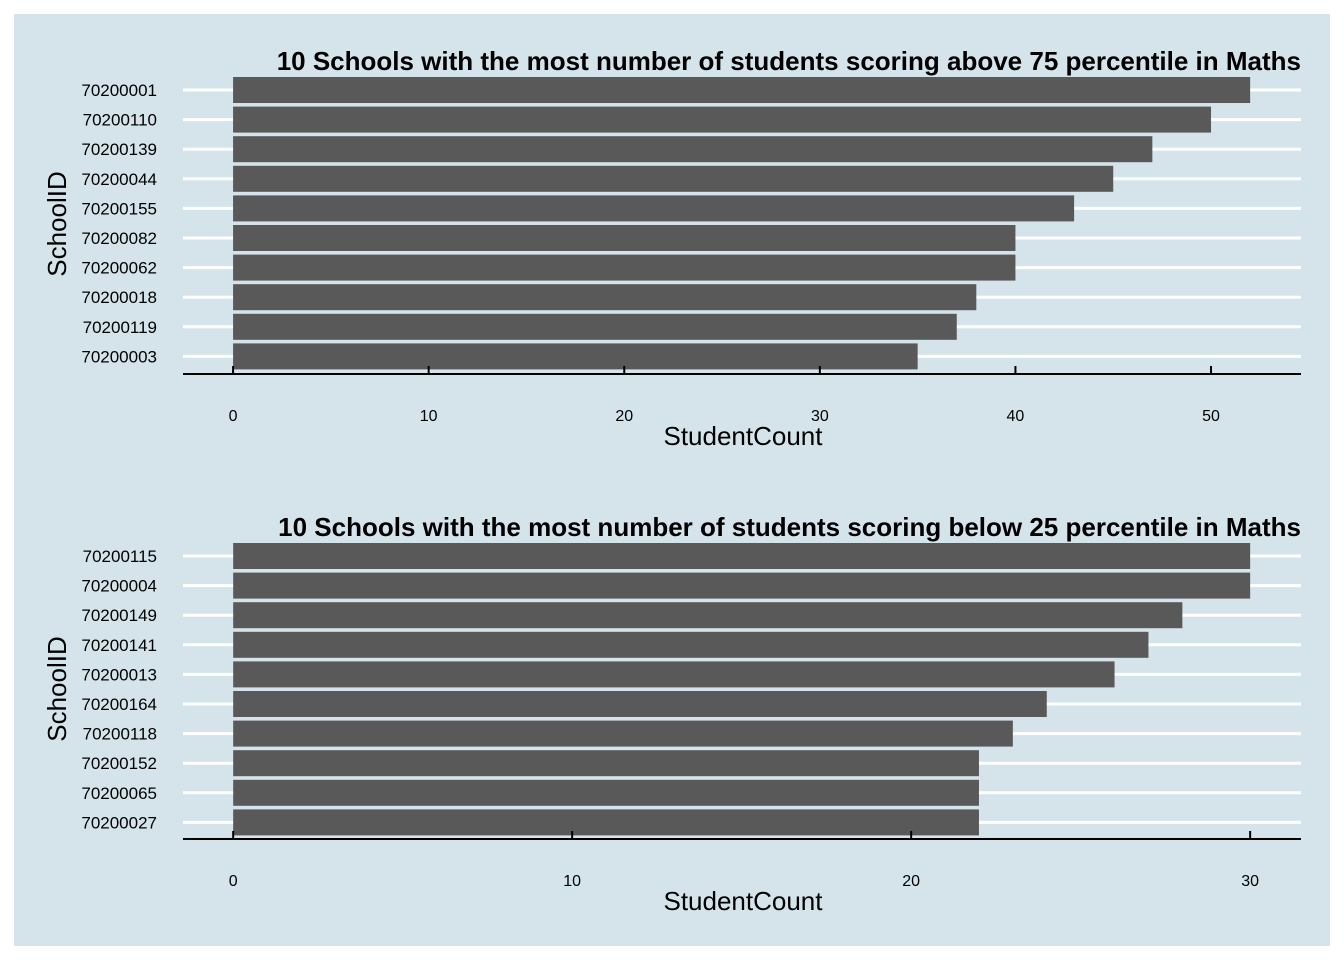 Image resolution: width=1344 pixels, height=960 pixels. What do you see at coordinates (119, 763) in the screenshot?
I see `category-label: 70200152` at bounding box center [119, 763].